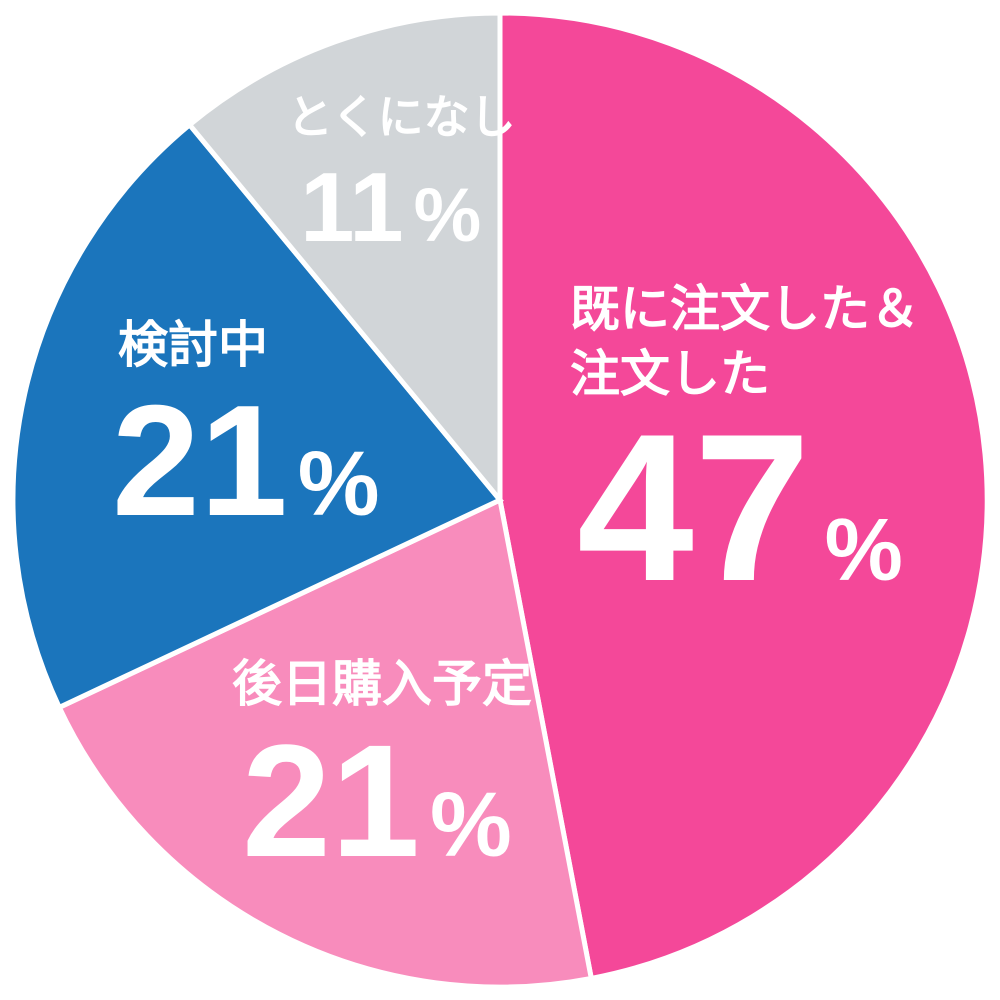  I want to click on slice-value-considering: 21 %, so click(246, 461).